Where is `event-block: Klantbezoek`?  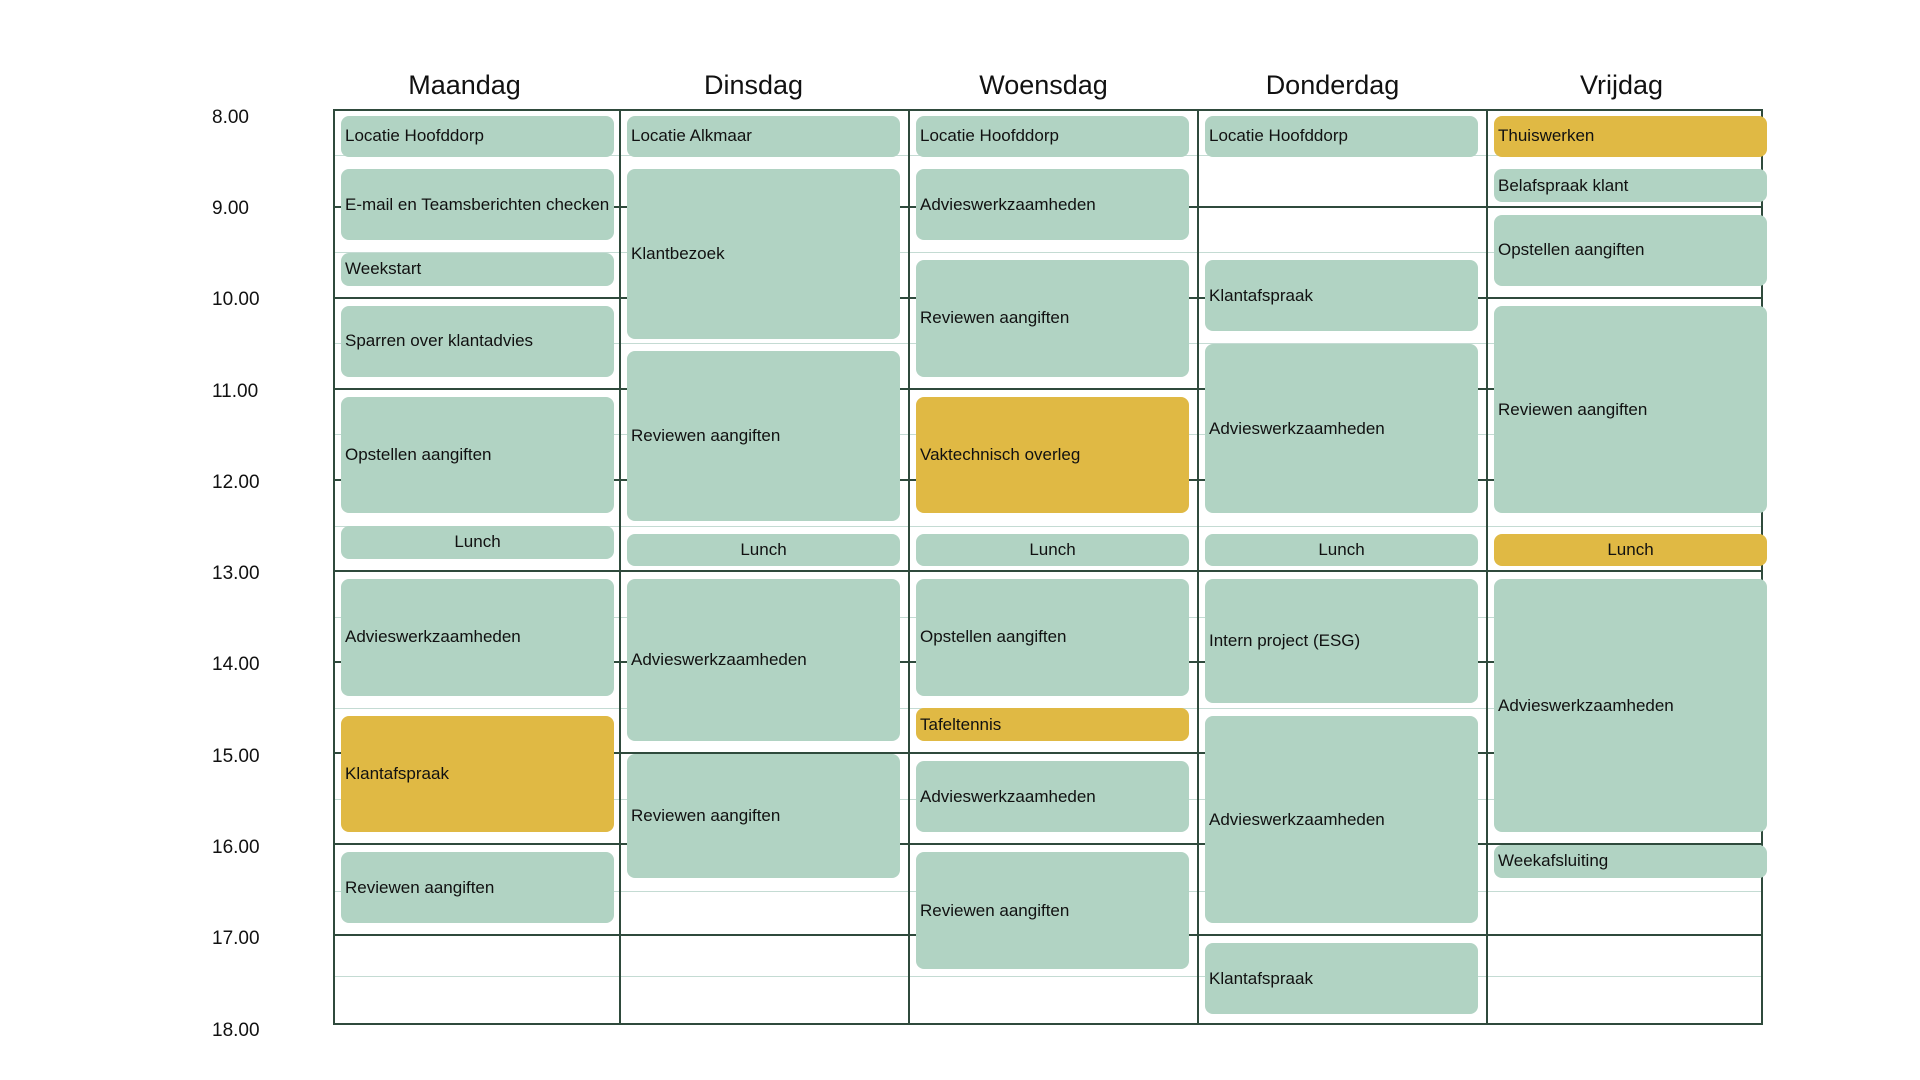
event-block: Klantbezoek is located at coordinates (763, 254).